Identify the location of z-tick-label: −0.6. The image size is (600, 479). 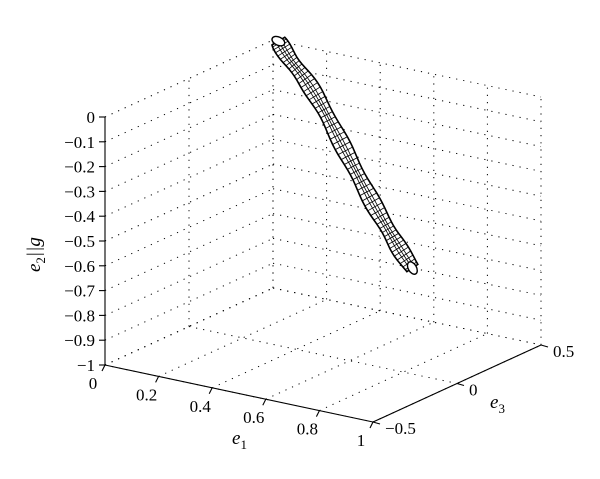
(79, 266).